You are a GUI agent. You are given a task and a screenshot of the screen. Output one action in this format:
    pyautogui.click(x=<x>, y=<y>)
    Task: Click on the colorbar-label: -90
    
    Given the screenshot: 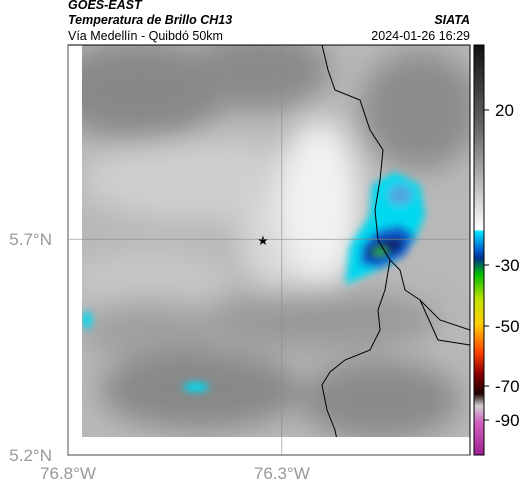 What is the action you would take?
    pyautogui.click(x=507, y=420)
    